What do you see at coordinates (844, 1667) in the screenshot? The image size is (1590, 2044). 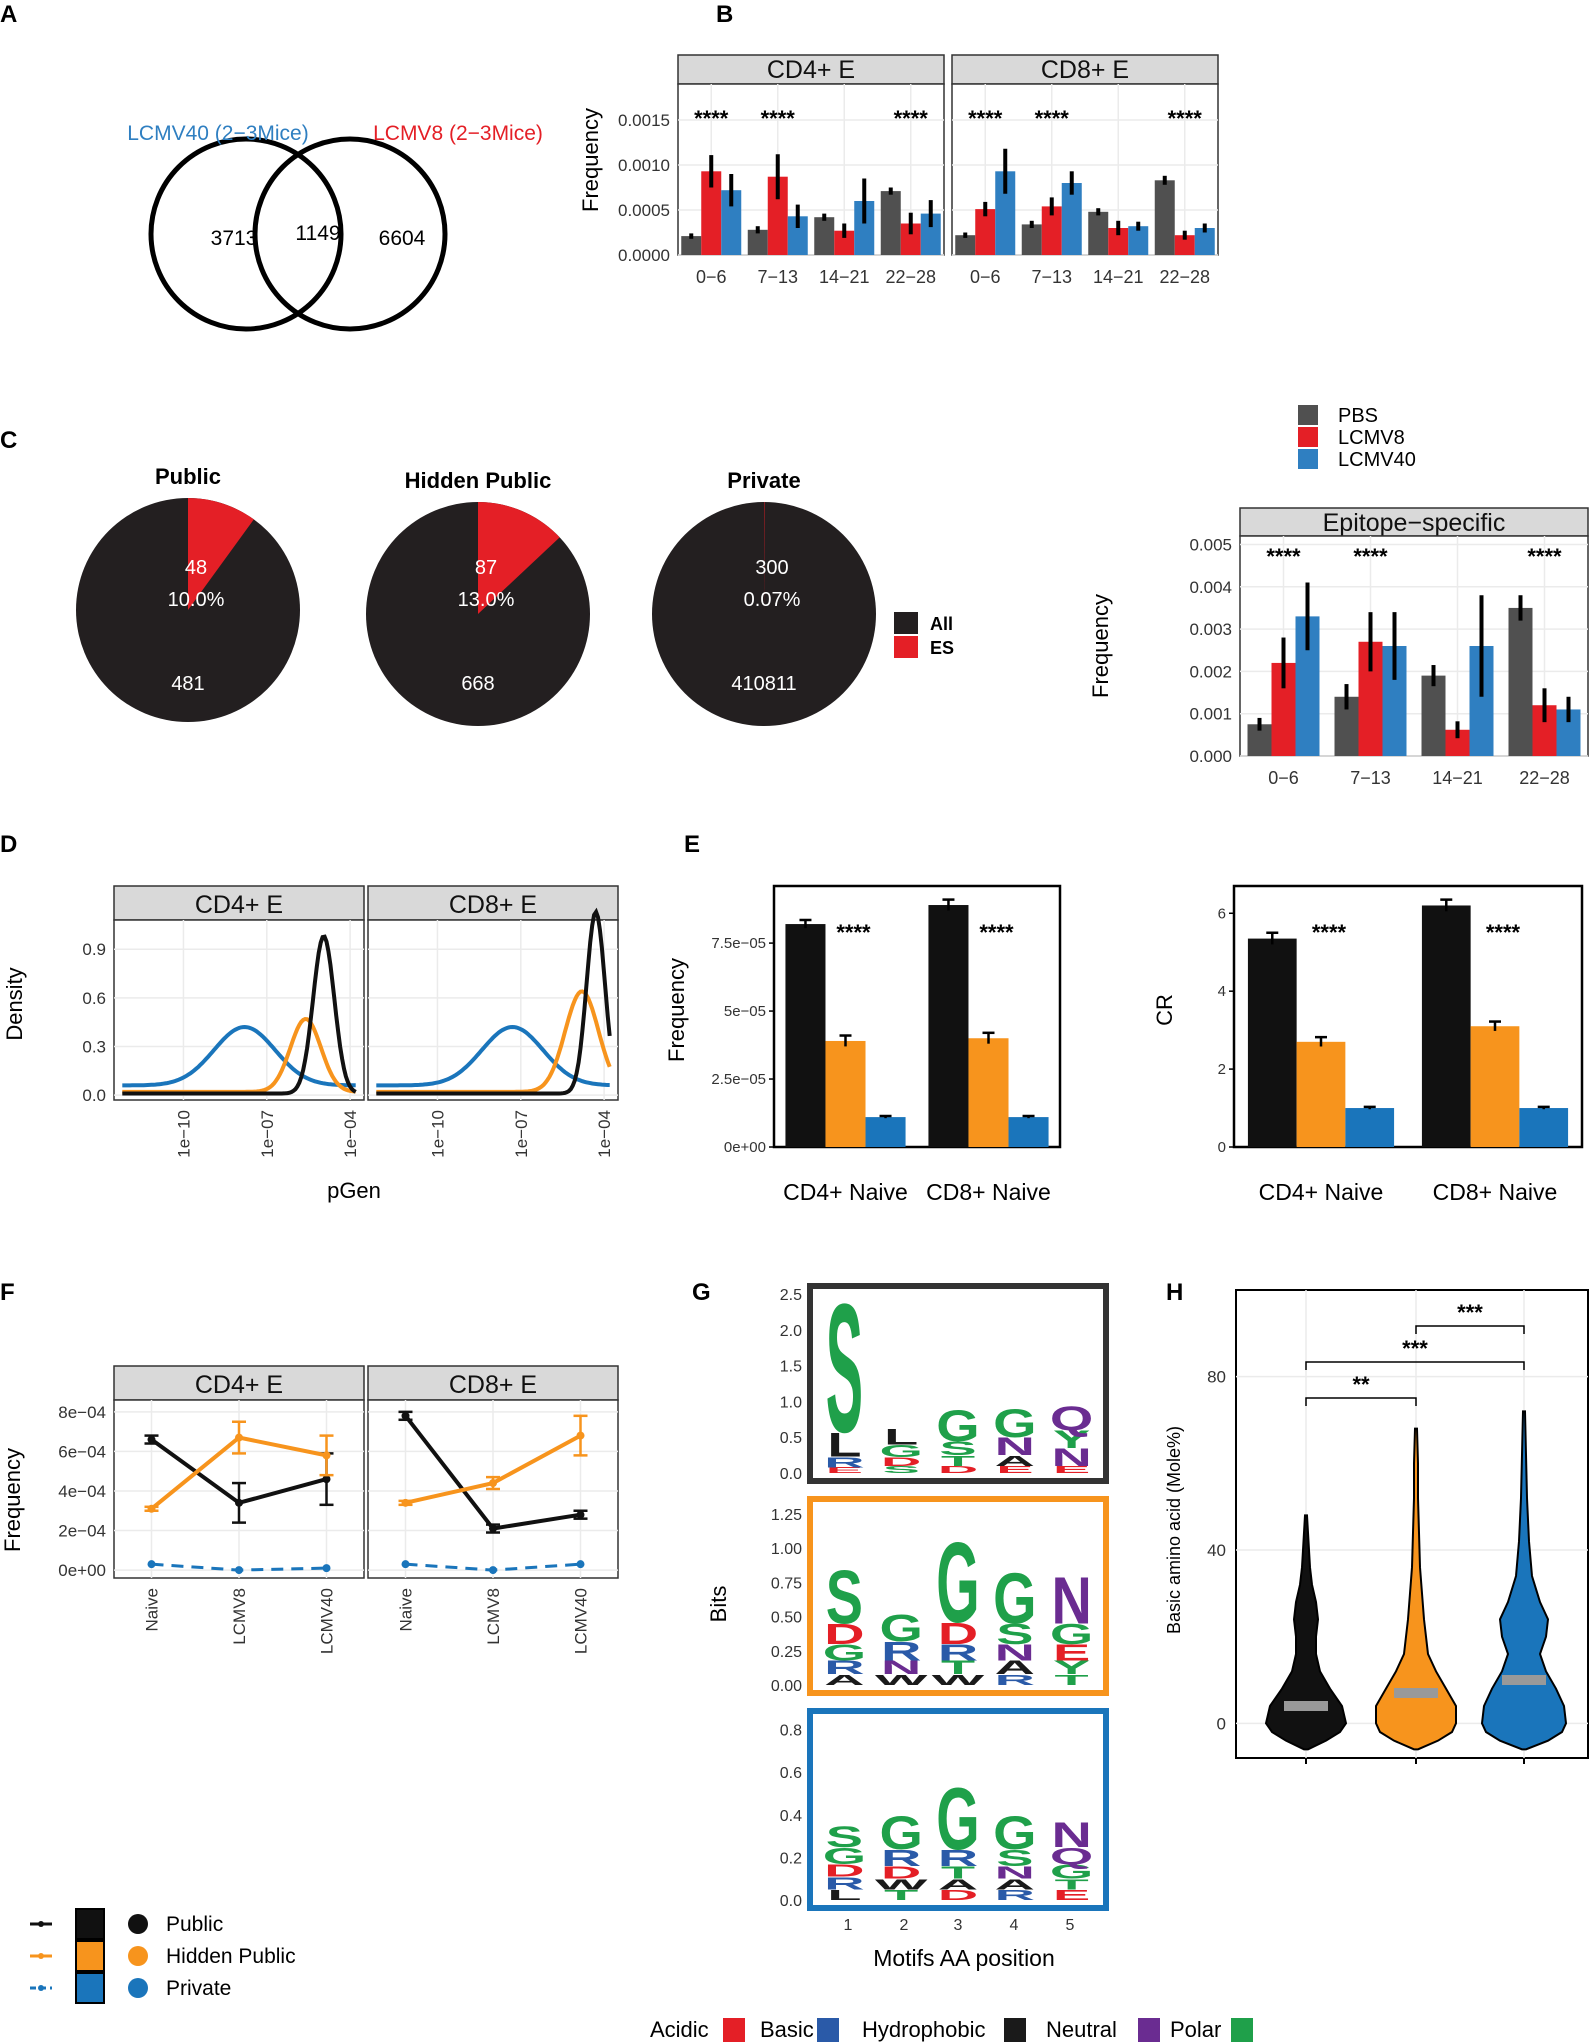 I see `logo-letter: R` at bounding box center [844, 1667].